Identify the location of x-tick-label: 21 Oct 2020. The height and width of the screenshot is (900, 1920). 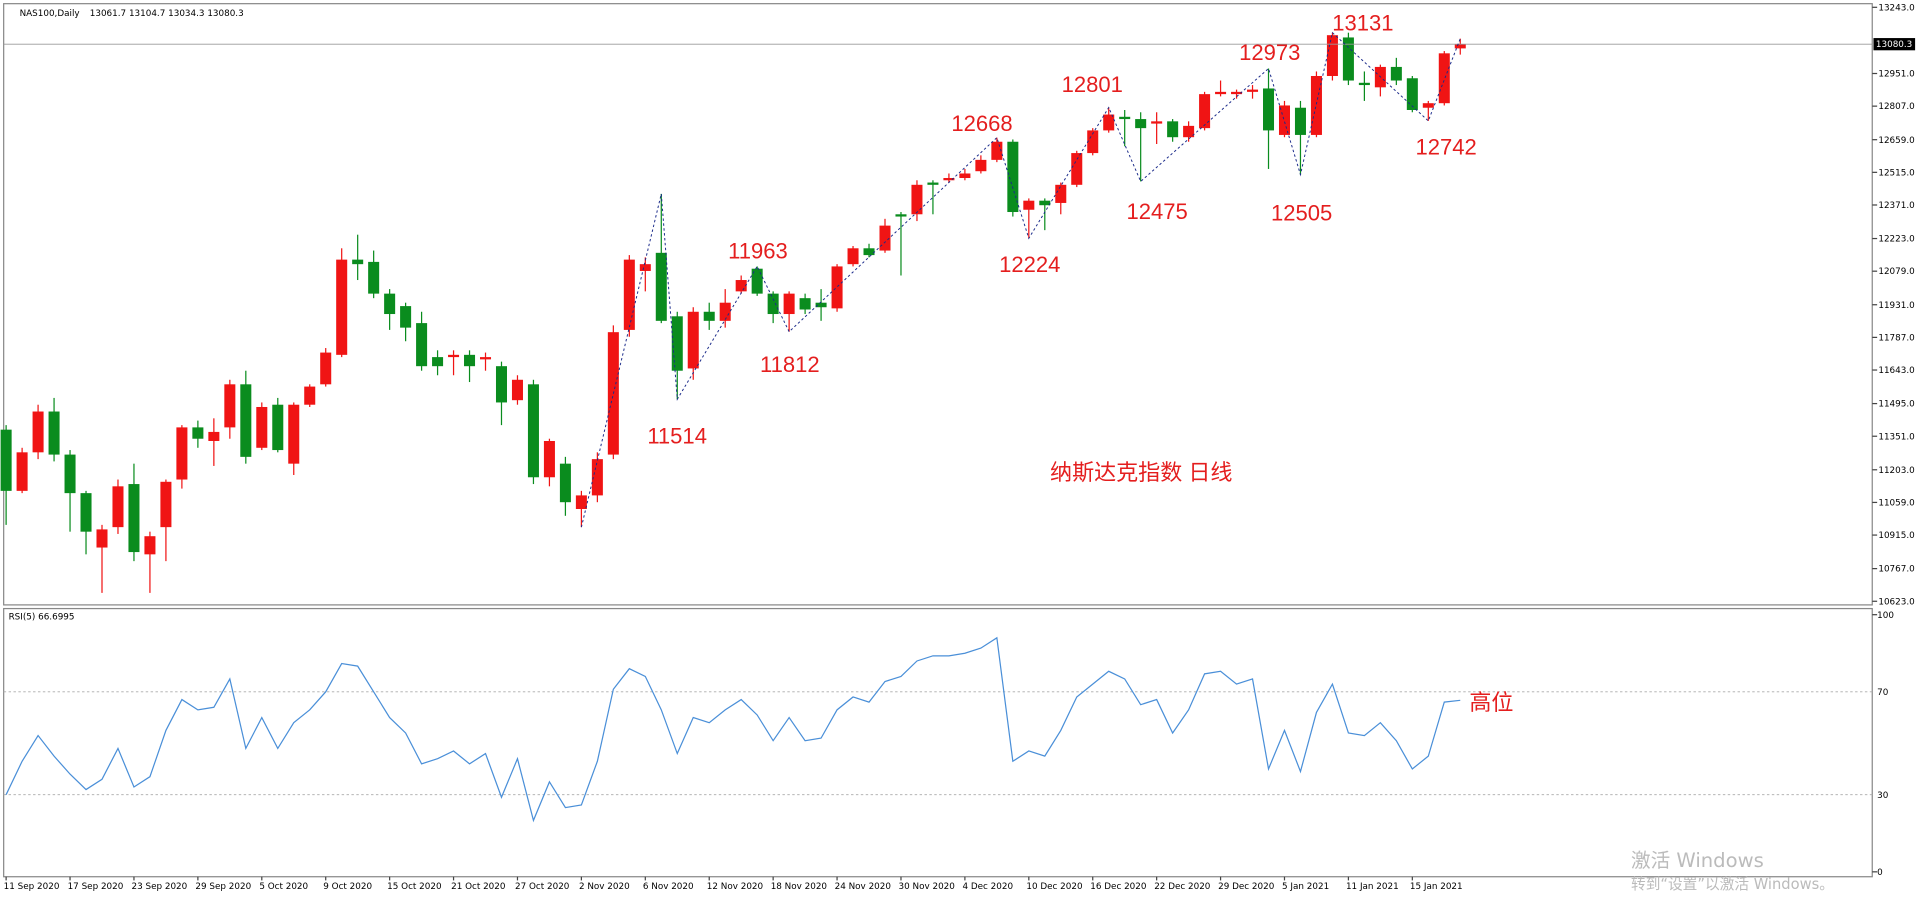
(478, 887).